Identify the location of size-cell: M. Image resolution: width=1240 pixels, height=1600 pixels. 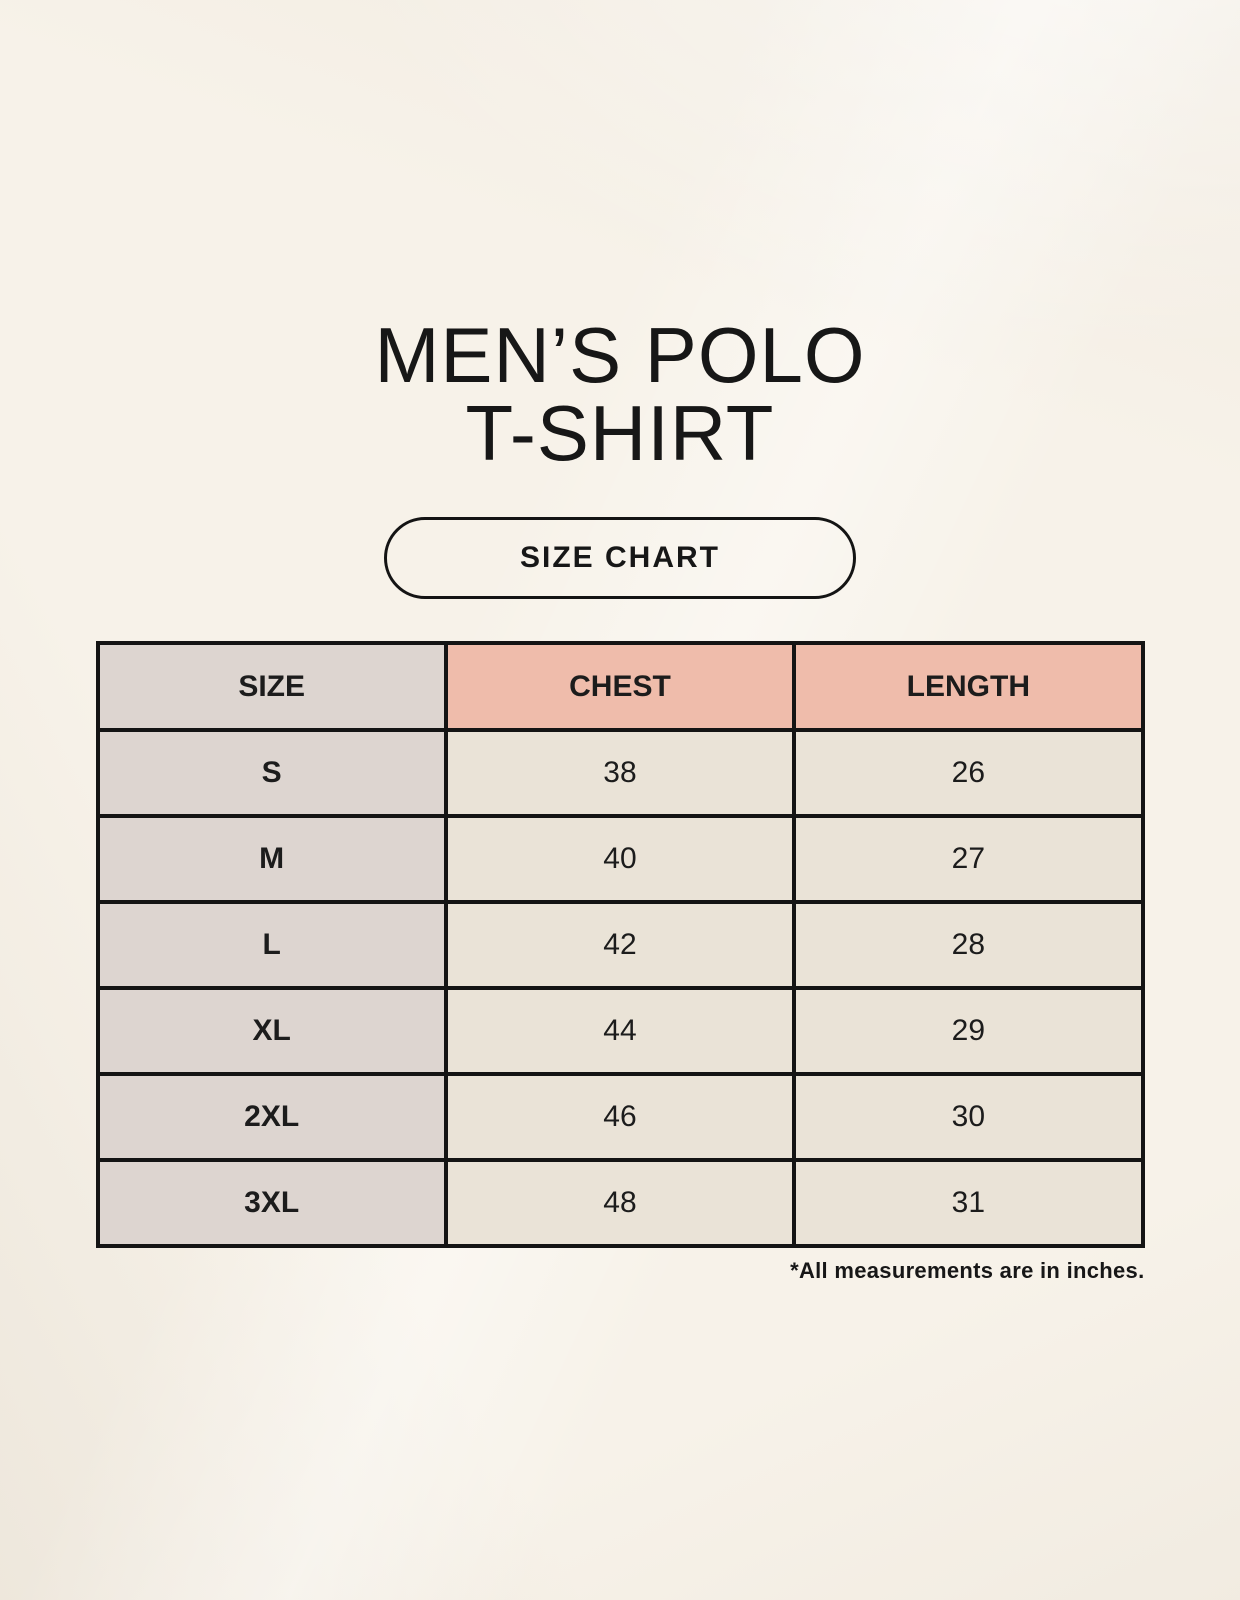
(271, 859).